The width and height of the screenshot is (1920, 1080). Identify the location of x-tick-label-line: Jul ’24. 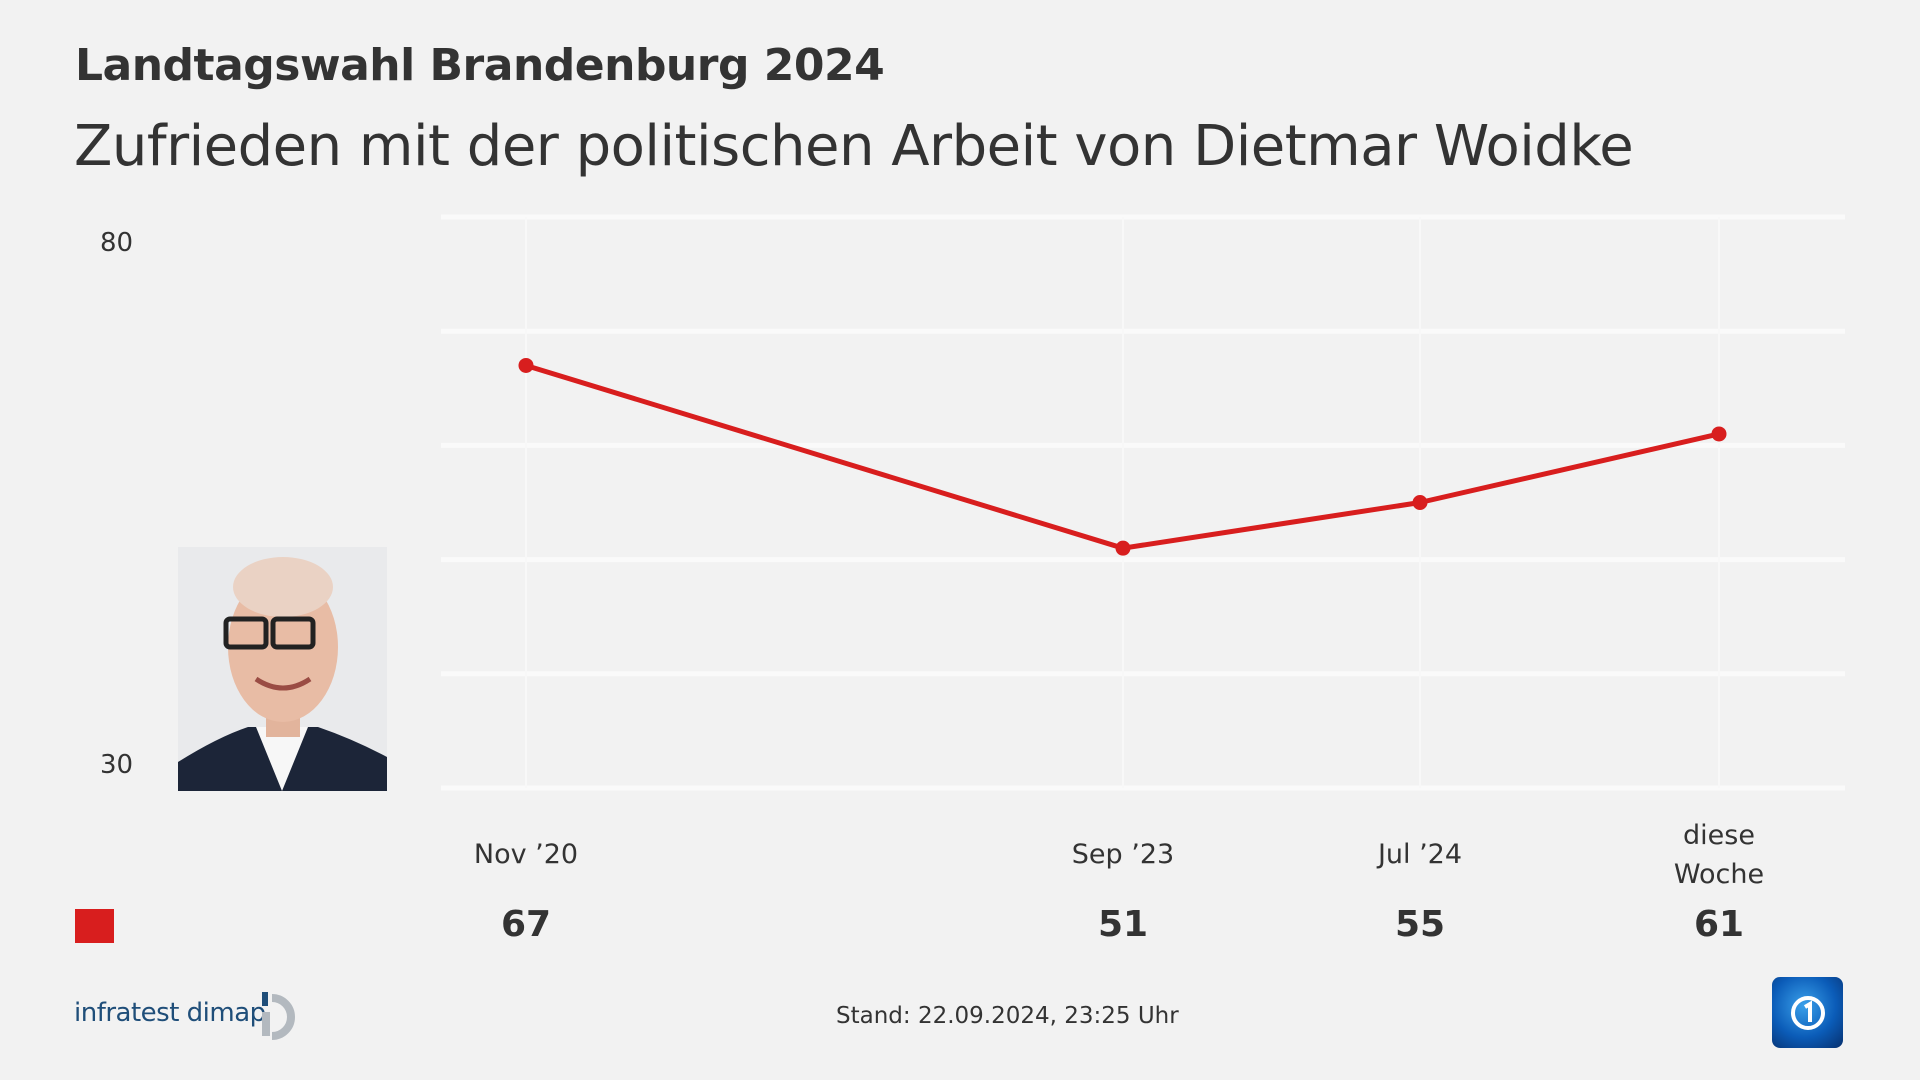
(1420, 854).